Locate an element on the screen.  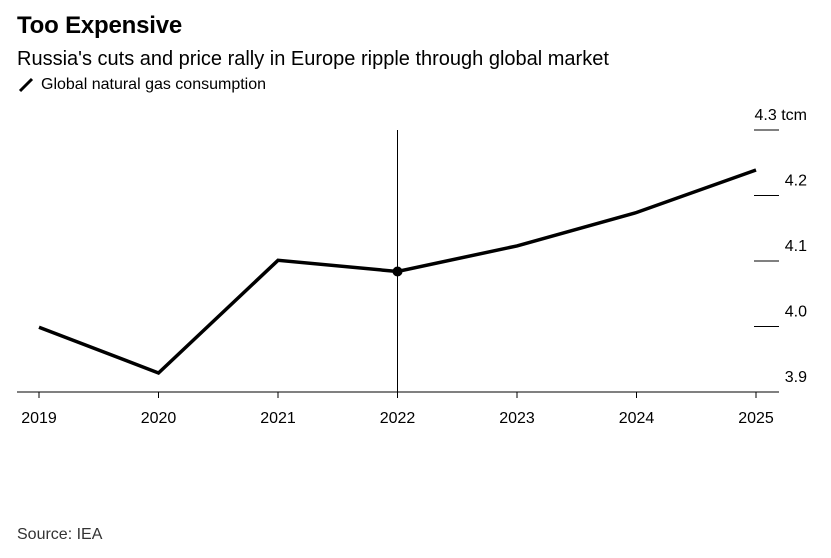
source-note: Source: IEA is located at coordinates (60, 534).